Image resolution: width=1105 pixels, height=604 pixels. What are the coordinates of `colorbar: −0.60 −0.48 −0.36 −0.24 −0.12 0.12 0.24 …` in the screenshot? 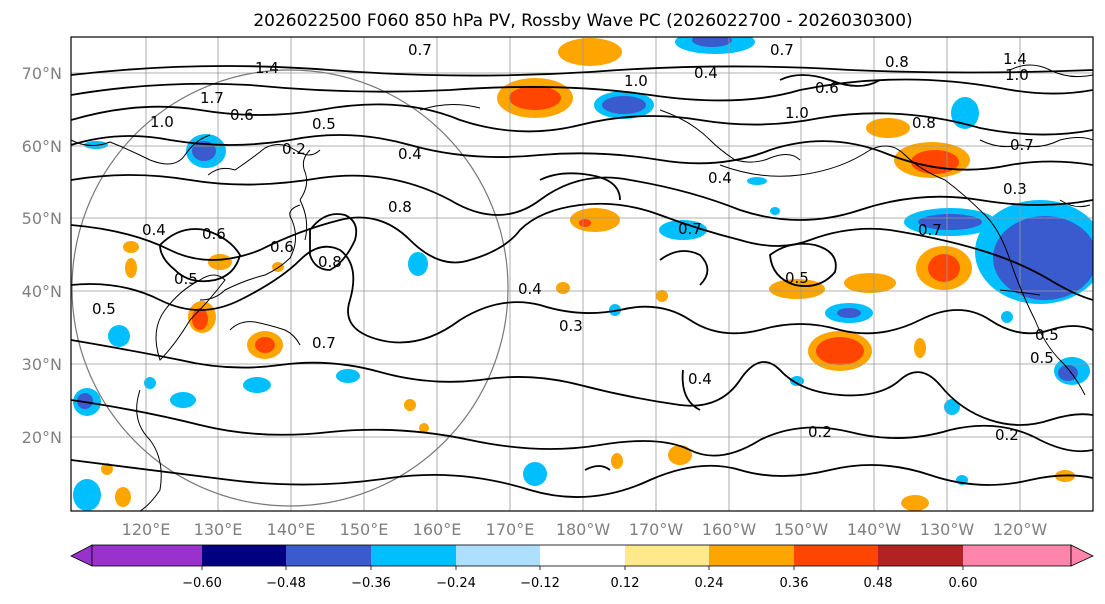 It's located at (582, 567).